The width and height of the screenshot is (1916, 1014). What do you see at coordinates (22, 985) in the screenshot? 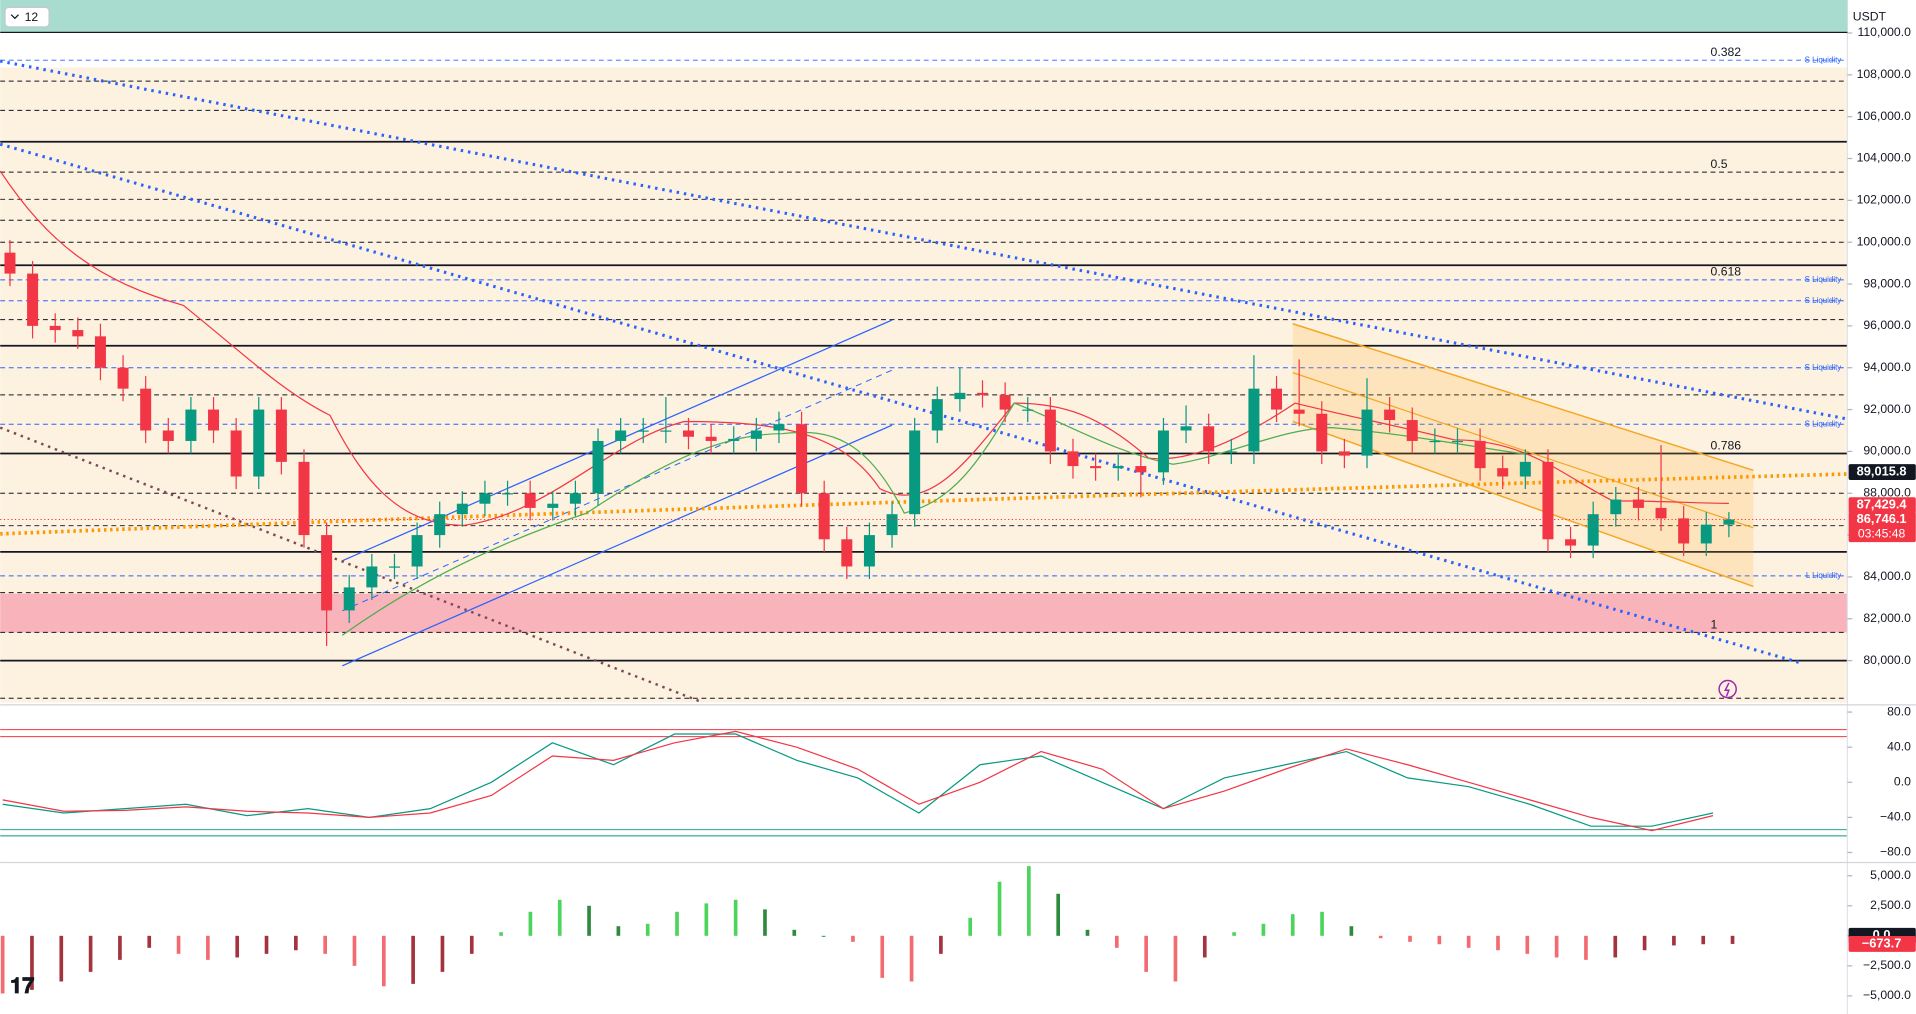
I see `logo: 𝟏𝟕` at bounding box center [22, 985].